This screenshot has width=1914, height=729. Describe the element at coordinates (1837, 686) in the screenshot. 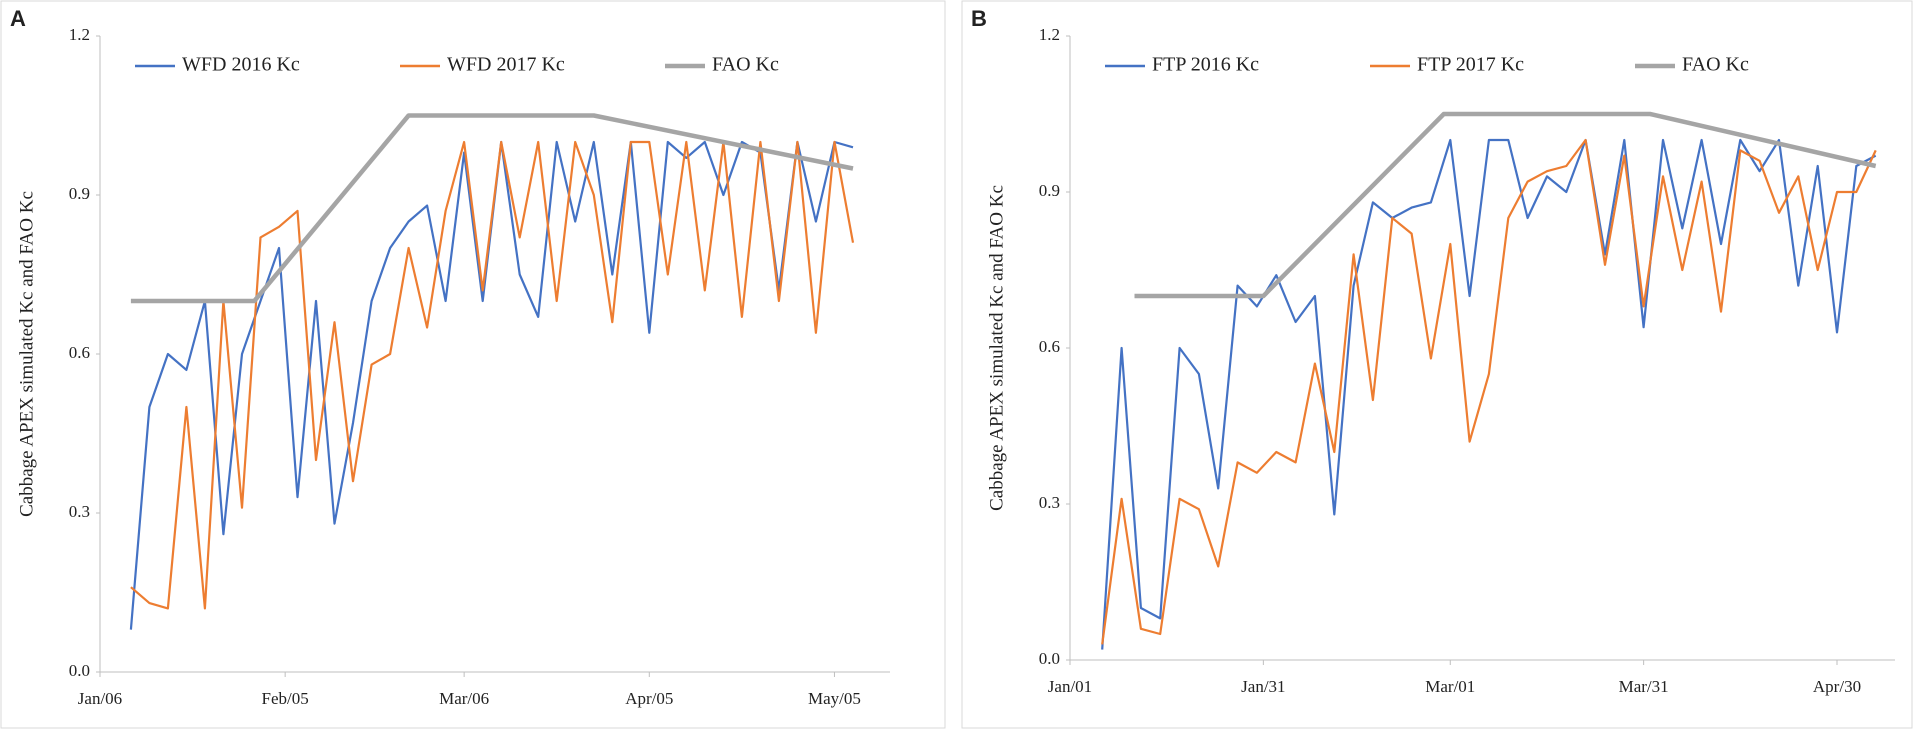

I see `x-tick-label: Apr/30` at that location.